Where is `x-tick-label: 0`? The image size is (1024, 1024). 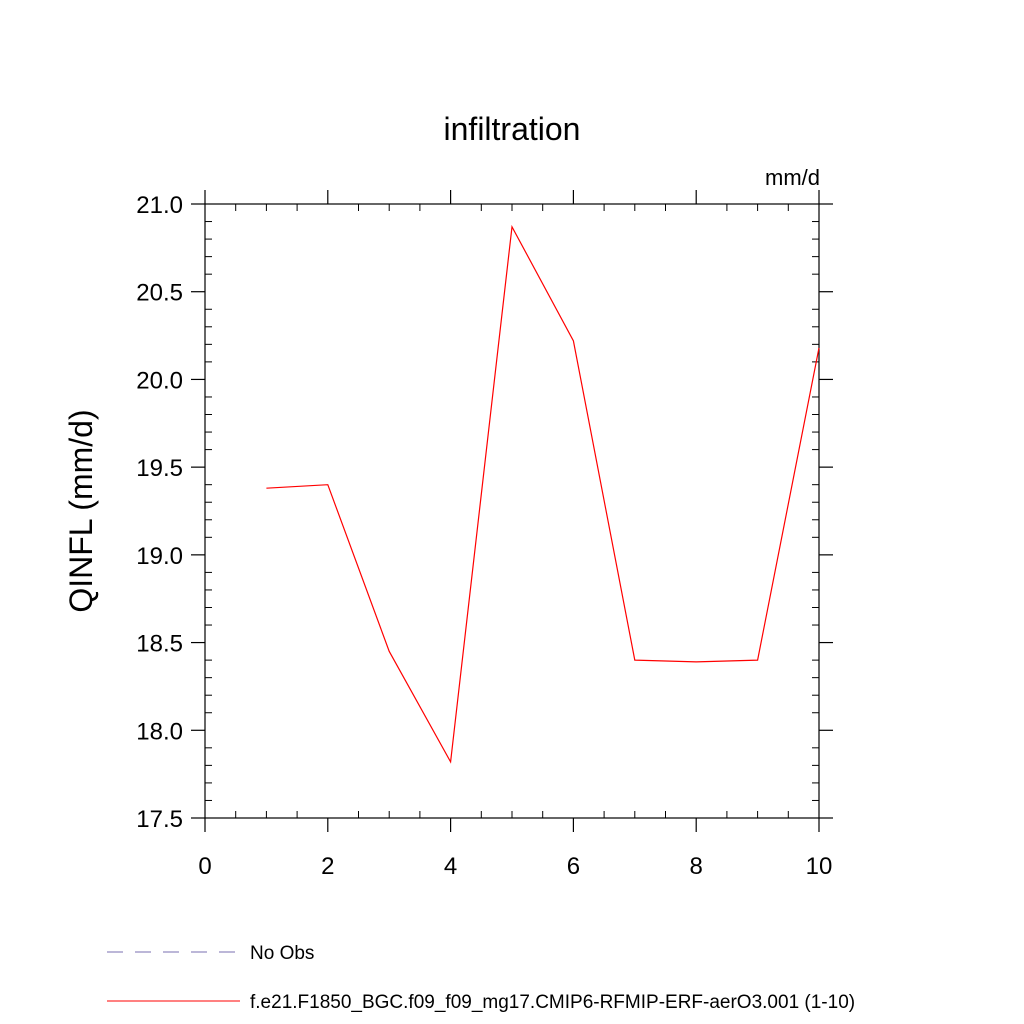 x-tick-label: 0 is located at coordinates (204, 866).